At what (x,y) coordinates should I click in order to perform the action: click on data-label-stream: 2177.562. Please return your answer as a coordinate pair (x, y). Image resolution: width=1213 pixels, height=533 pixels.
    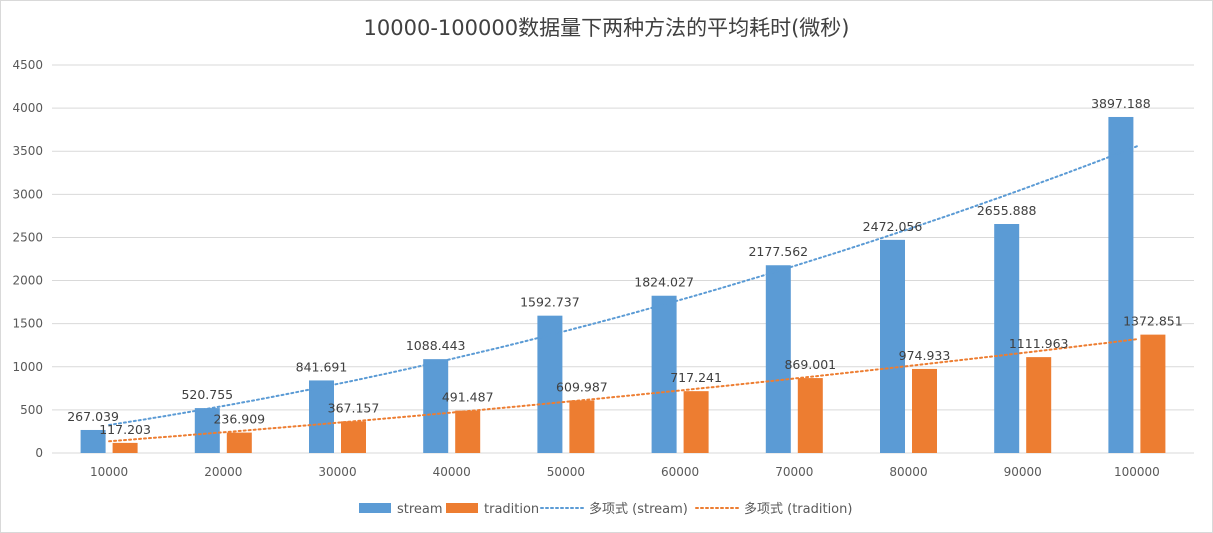
    Looking at the image, I should click on (778, 251).